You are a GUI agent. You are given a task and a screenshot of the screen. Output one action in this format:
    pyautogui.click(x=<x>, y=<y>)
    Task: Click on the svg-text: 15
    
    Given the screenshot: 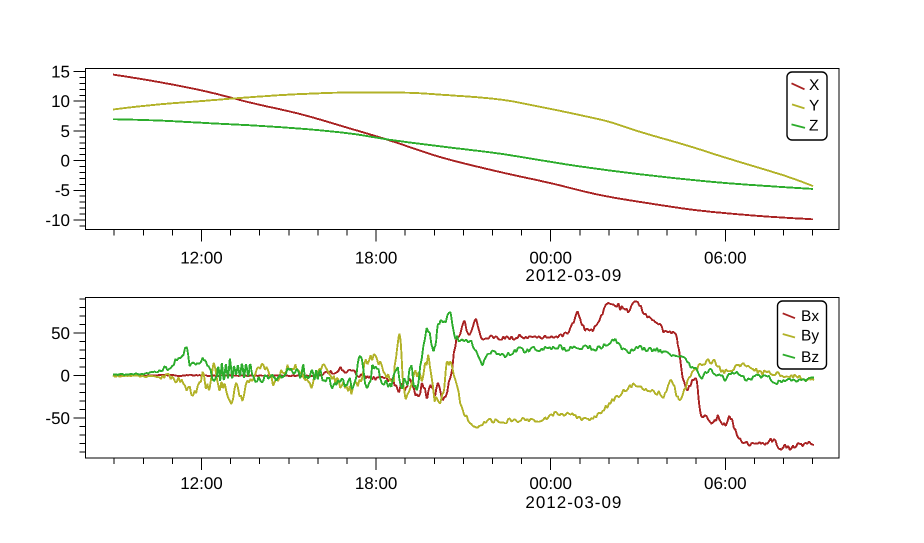 What is the action you would take?
    pyautogui.click(x=60, y=71)
    